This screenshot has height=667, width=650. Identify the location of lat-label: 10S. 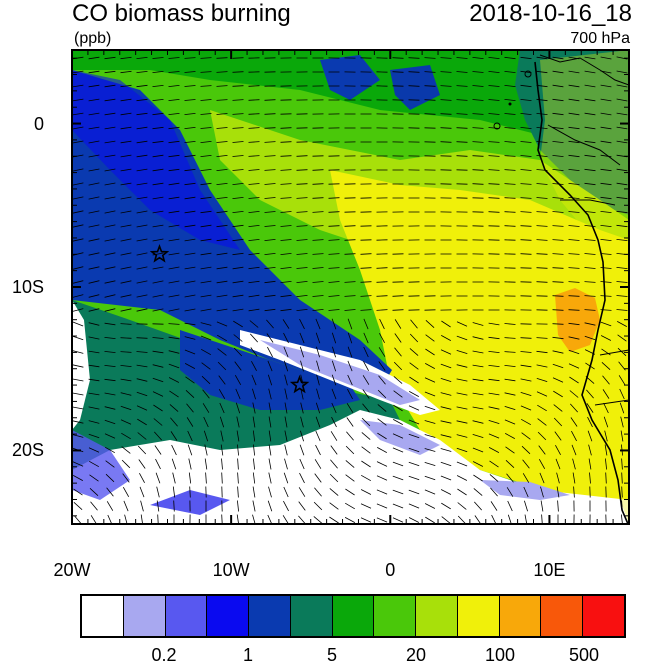
(27, 287).